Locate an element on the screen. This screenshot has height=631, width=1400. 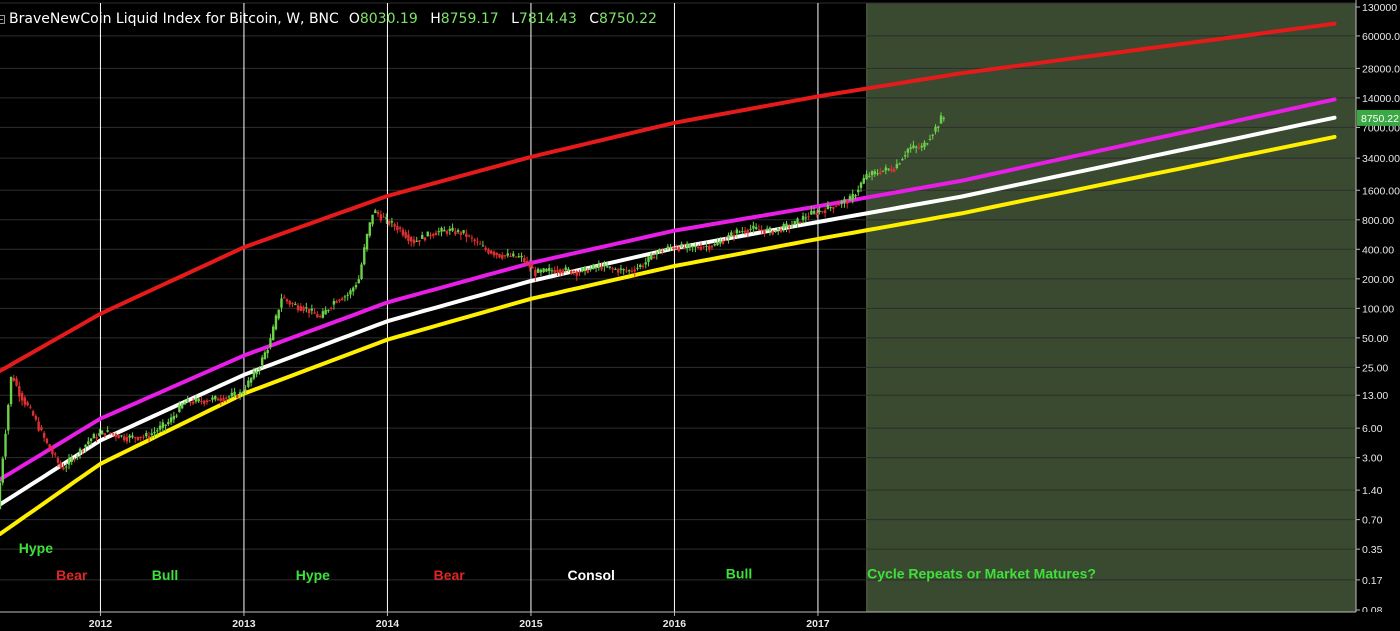
open-key: O is located at coordinates (354, 19).